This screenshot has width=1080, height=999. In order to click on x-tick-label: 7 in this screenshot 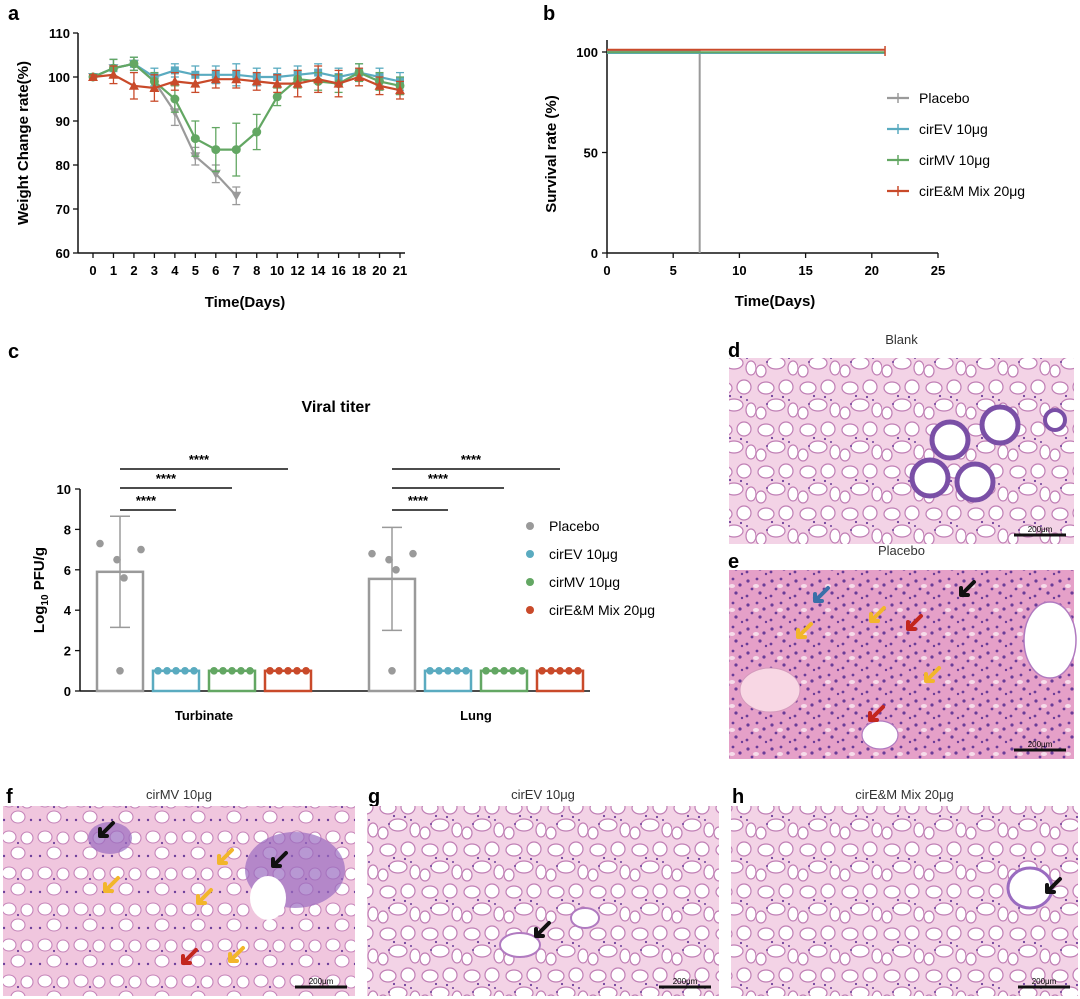, I will do `click(236, 270)`.